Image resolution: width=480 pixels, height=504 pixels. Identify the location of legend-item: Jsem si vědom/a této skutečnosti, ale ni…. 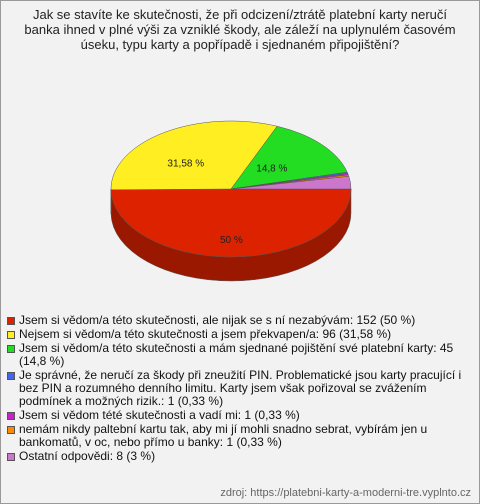
(238, 320).